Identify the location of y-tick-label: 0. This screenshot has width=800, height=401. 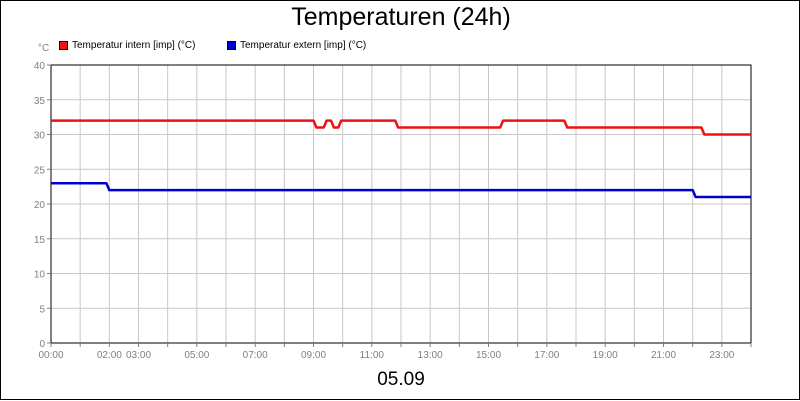
(42, 344).